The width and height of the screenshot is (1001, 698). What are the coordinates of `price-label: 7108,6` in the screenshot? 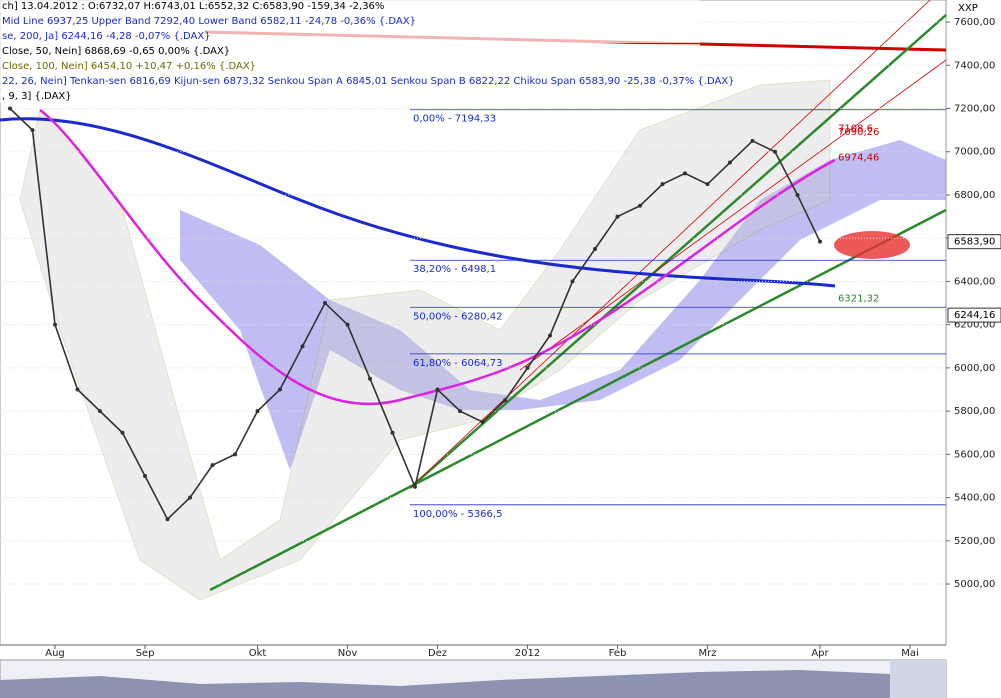 It's located at (855, 128).